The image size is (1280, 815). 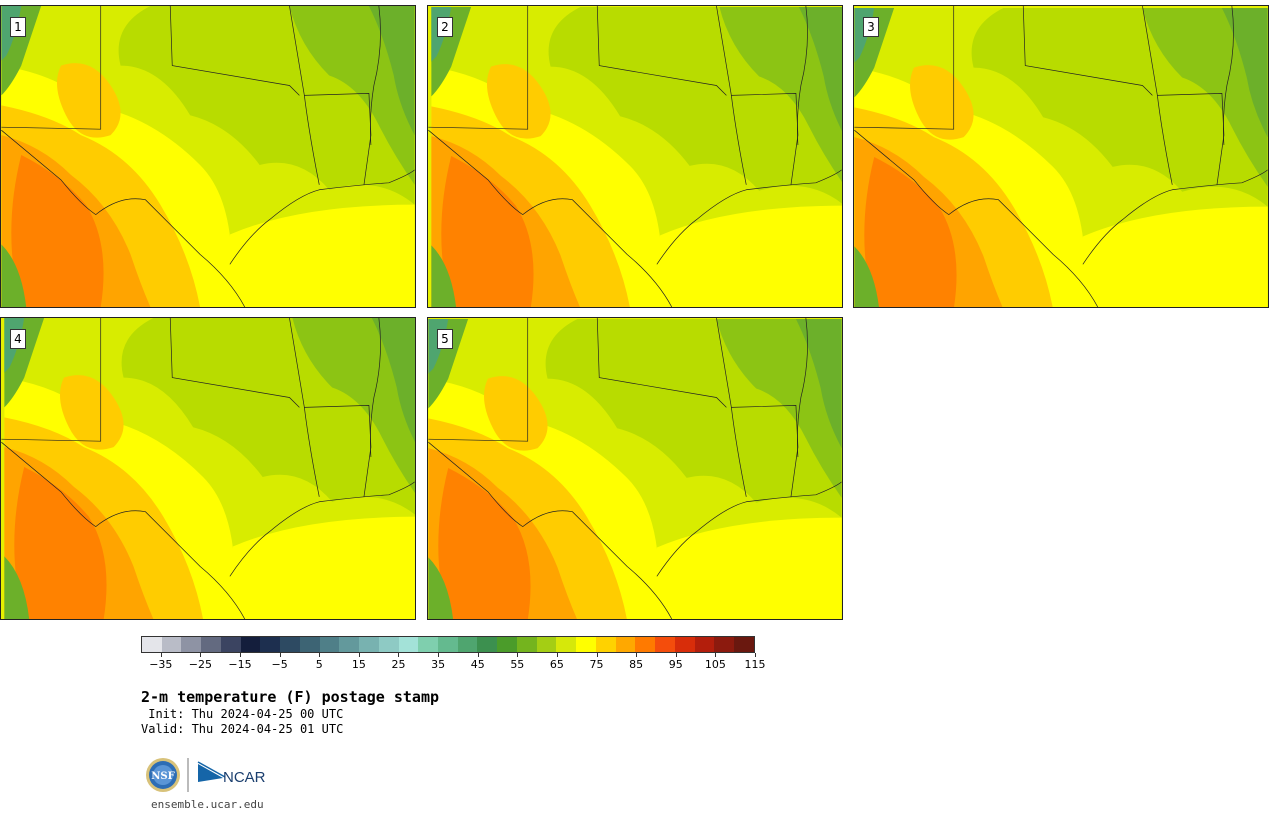 I want to click on nsf-logo-text: NSF, so click(x=162, y=776).